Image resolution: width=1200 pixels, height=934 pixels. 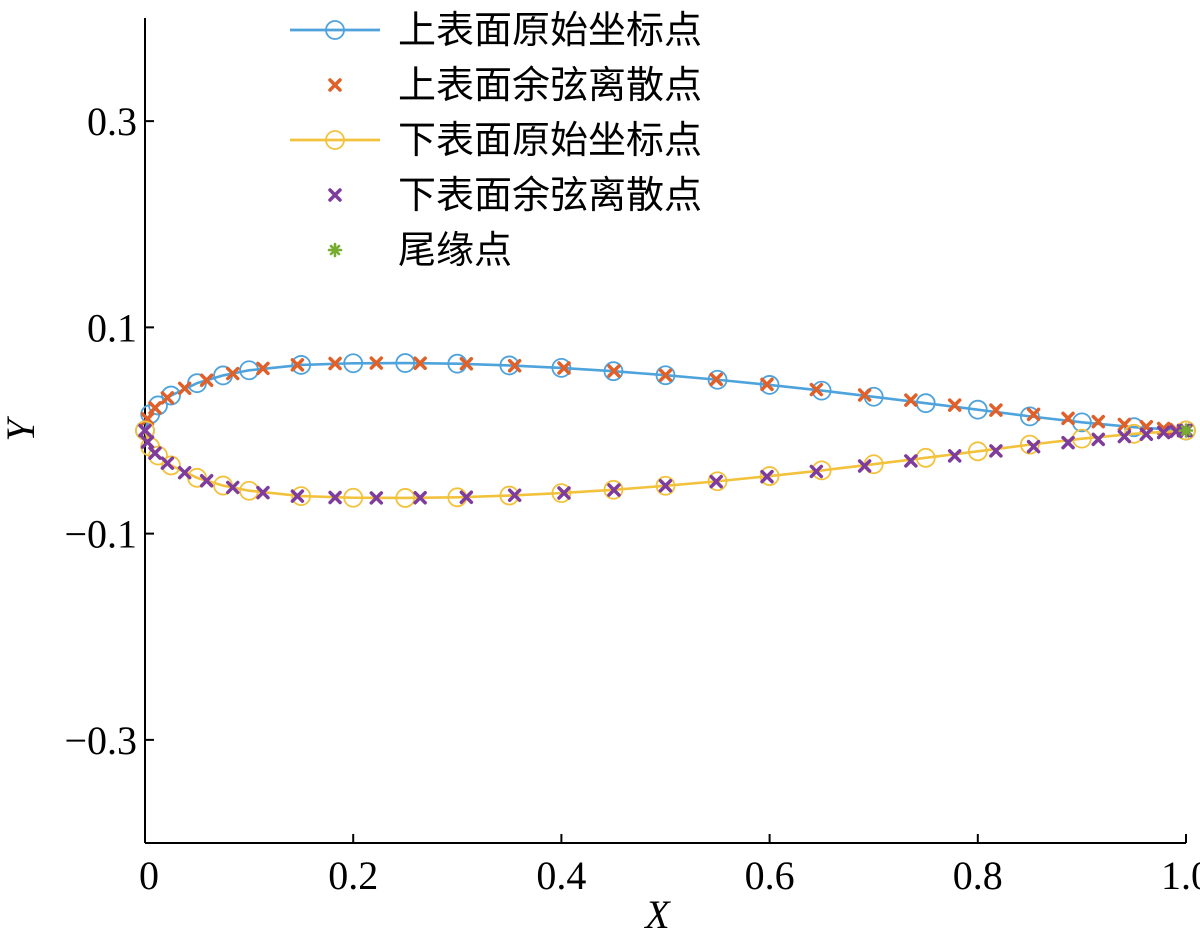 I want to click on x-tick-label: 0.4, so click(x=561, y=875).